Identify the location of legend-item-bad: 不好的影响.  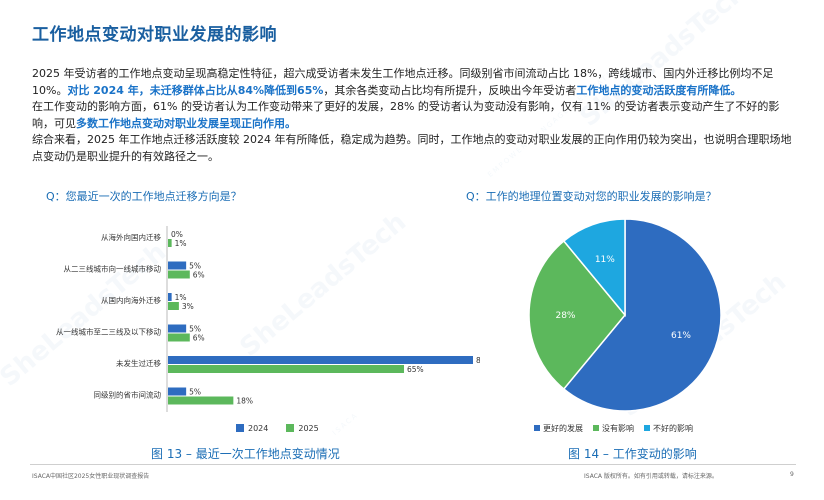
(668, 428).